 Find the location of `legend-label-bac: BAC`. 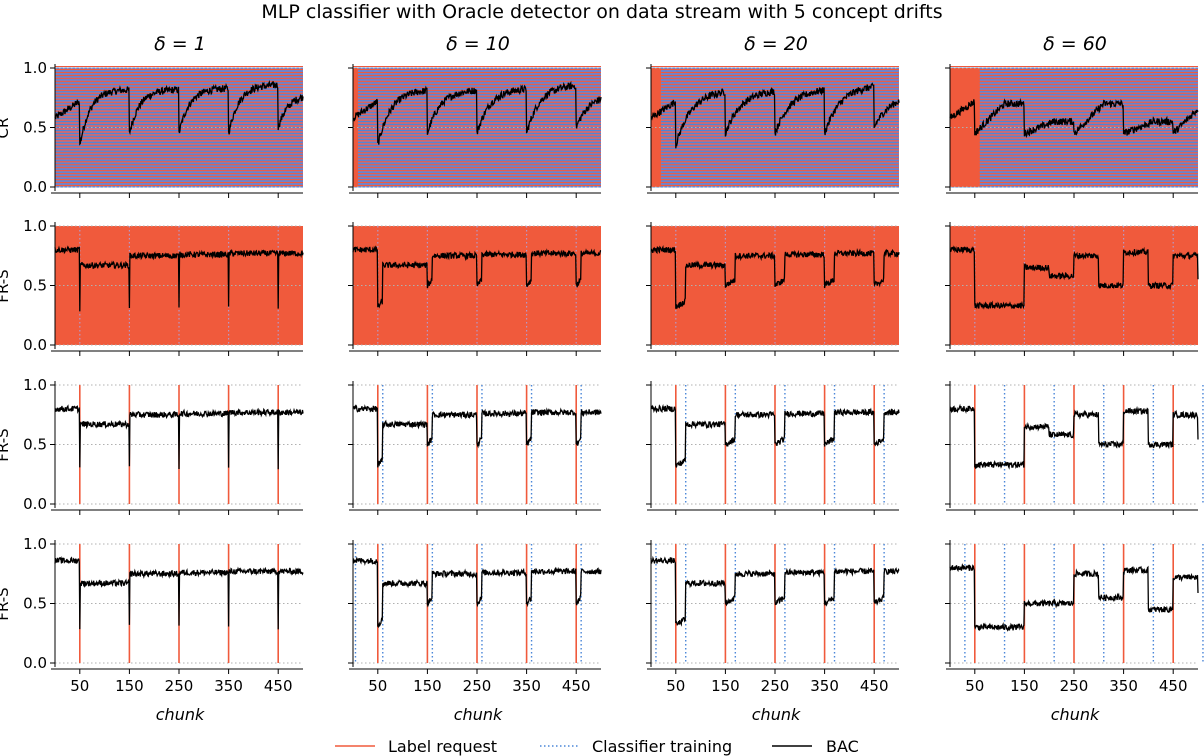

legend-label-bac: BAC is located at coordinates (842, 746).